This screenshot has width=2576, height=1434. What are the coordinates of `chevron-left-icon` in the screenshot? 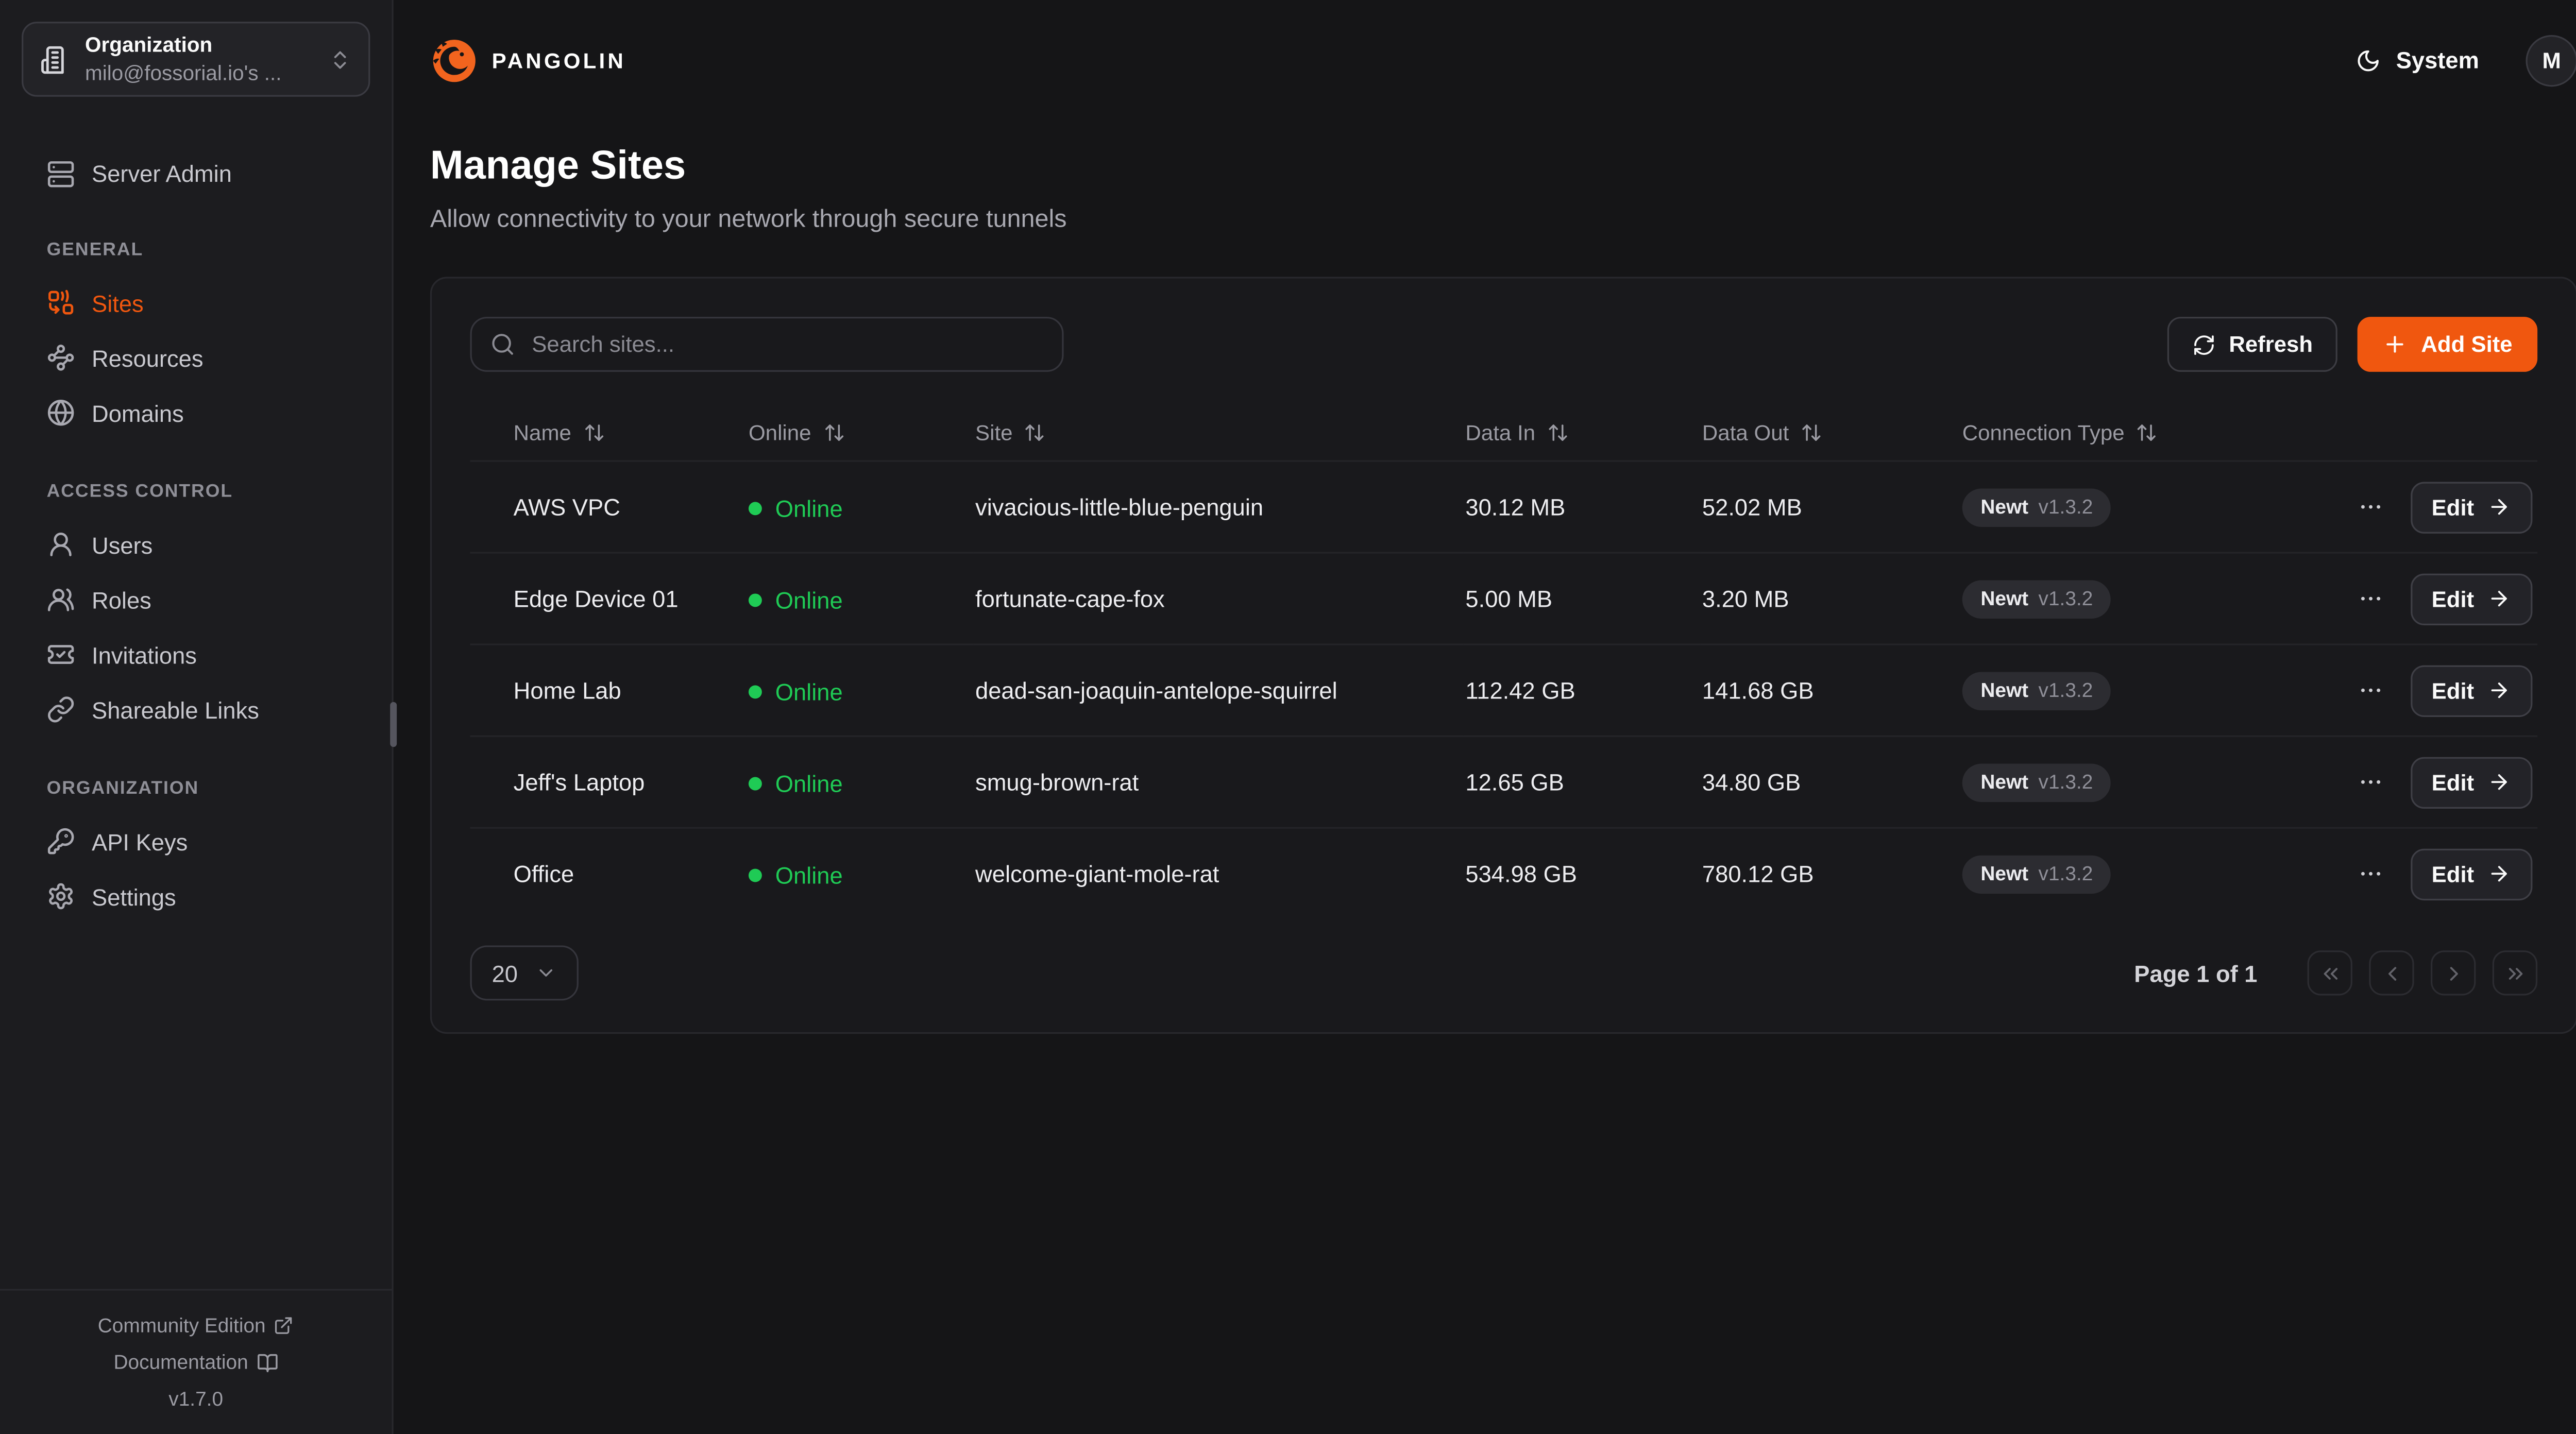 It's located at (2391, 973).